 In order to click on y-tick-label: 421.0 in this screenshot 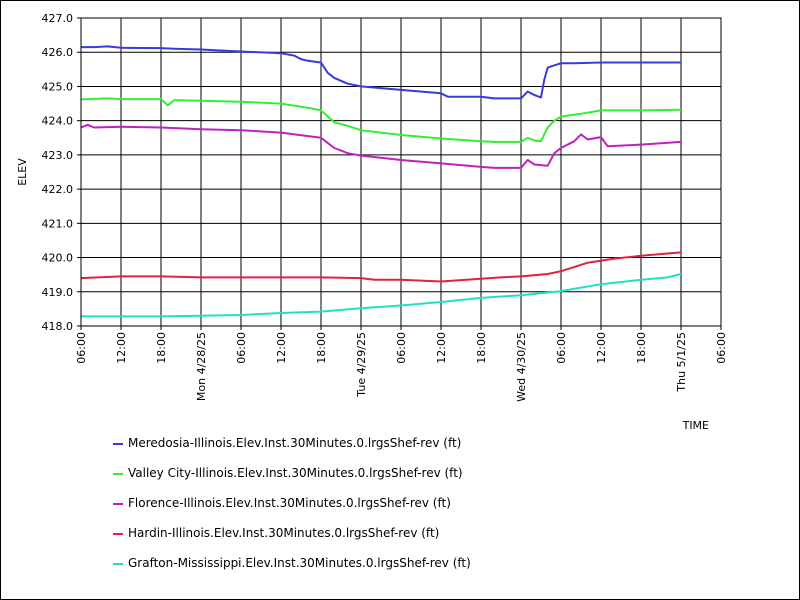, I will do `click(58, 223)`.